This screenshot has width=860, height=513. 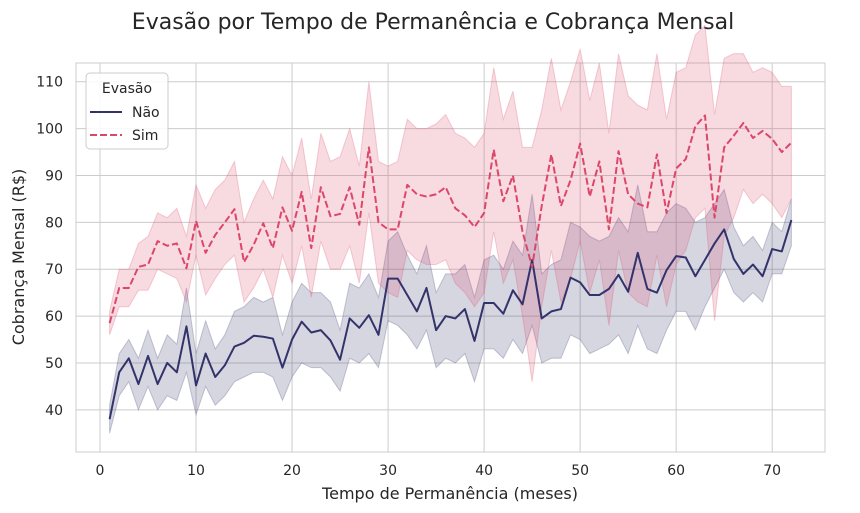 What do you see at coordinates (100, 471) in the screenshot?
I see `x-tick-label: 0` at bounding box center [100, 471].